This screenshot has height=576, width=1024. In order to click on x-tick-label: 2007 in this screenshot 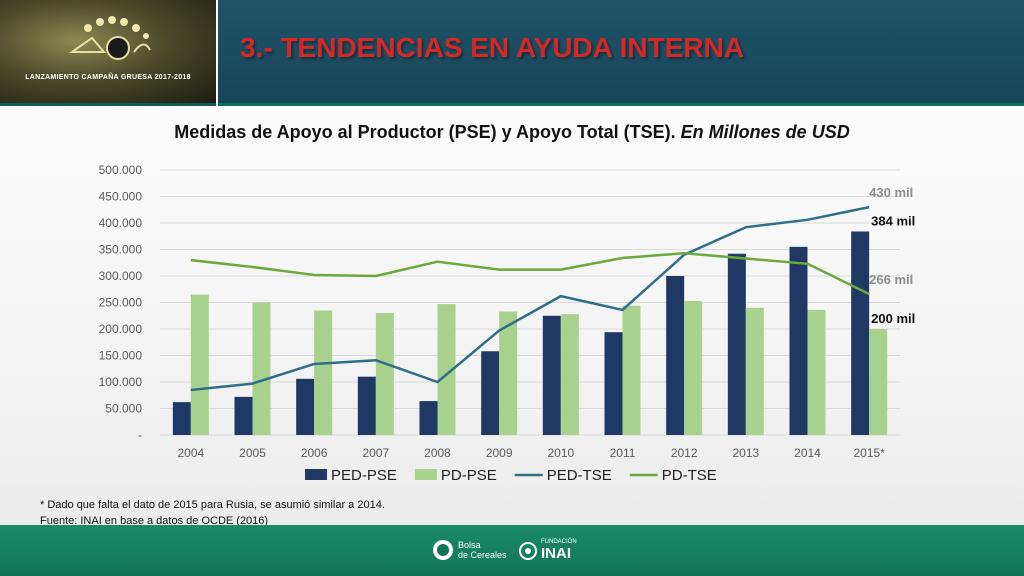, I will do `click(375, 453)`.